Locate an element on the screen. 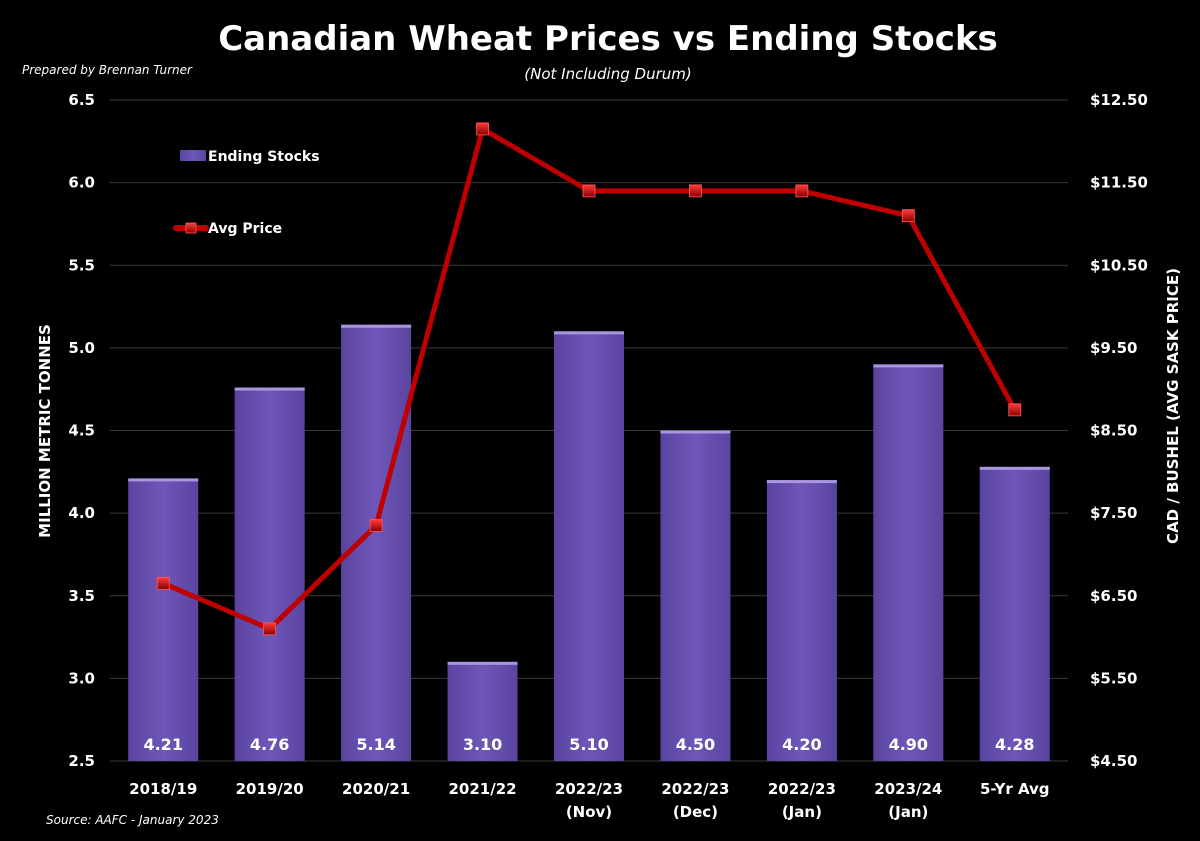 The width and height of the screenshot is (1200, 841). bar-value-label: 5.10 is located at coordinates (588, 744).